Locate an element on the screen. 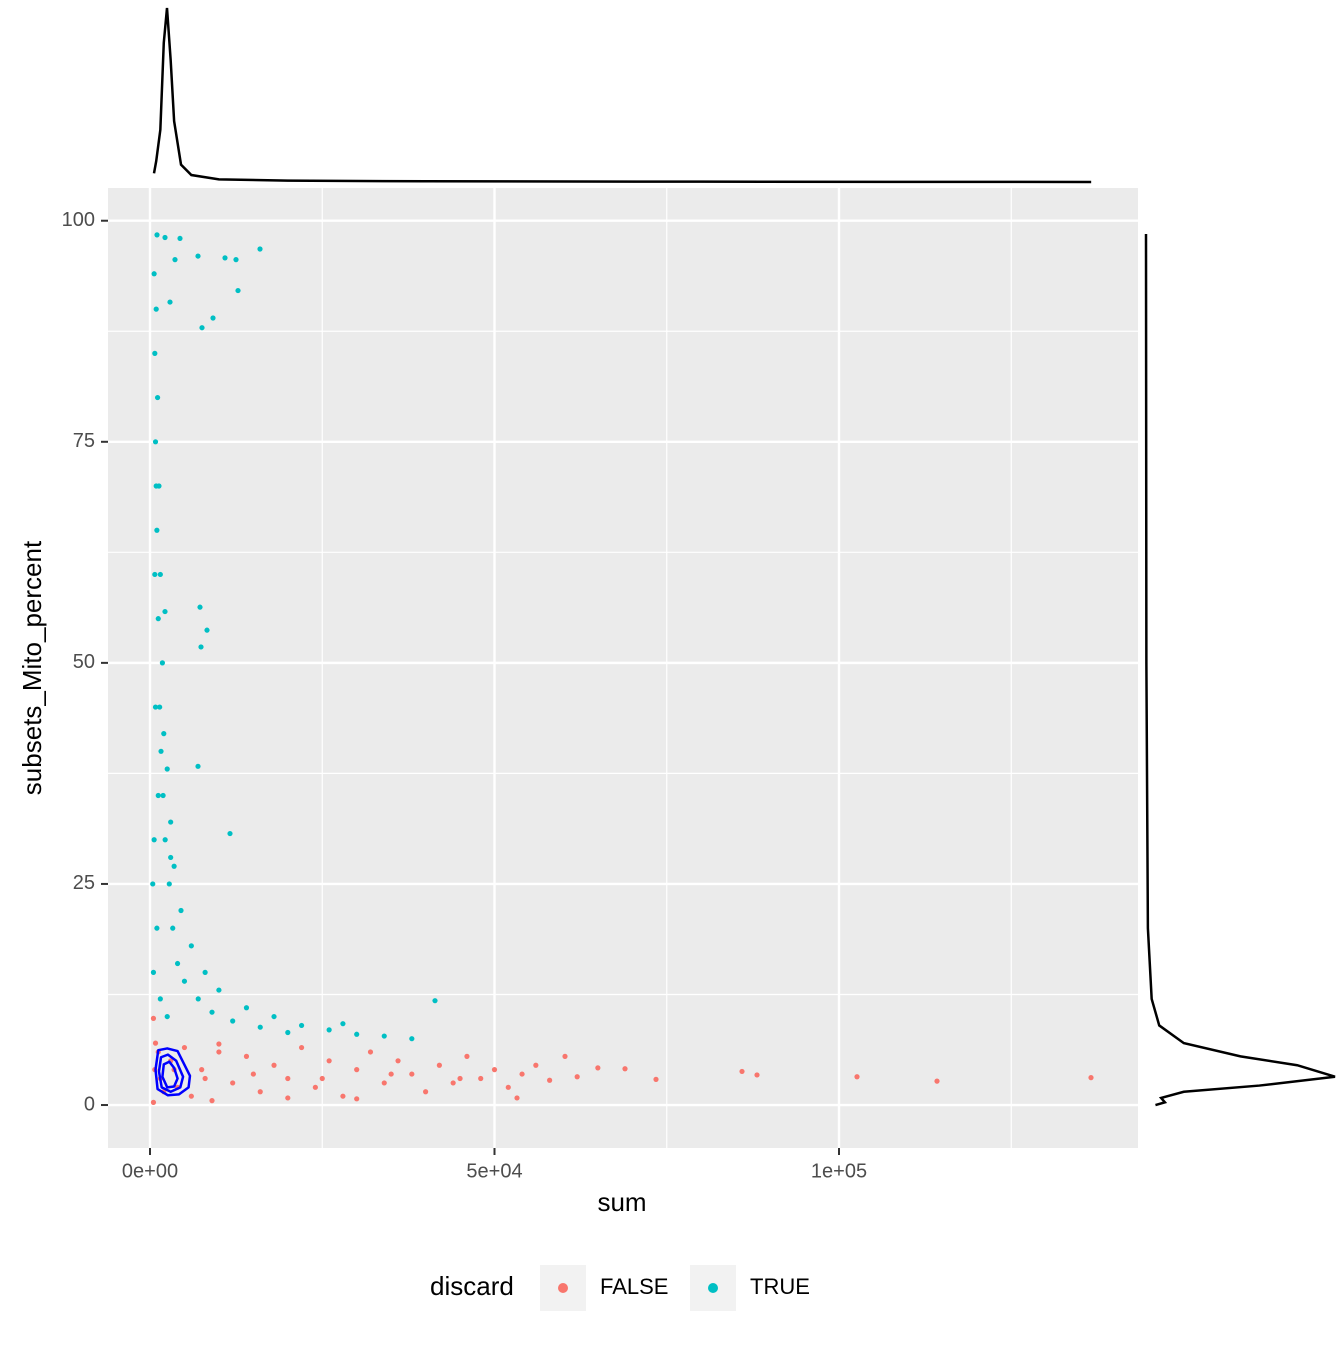 The height and width of the screenshot is (1349, 1344). legend-label: FALSE is located at coordinates (634, 1286).